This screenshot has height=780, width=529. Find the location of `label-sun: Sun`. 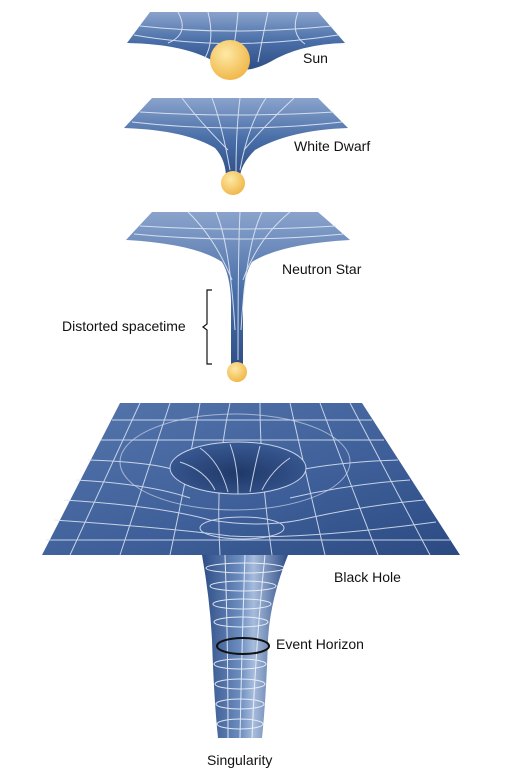

label-sun: Sun is located at coordinates (315, 58).